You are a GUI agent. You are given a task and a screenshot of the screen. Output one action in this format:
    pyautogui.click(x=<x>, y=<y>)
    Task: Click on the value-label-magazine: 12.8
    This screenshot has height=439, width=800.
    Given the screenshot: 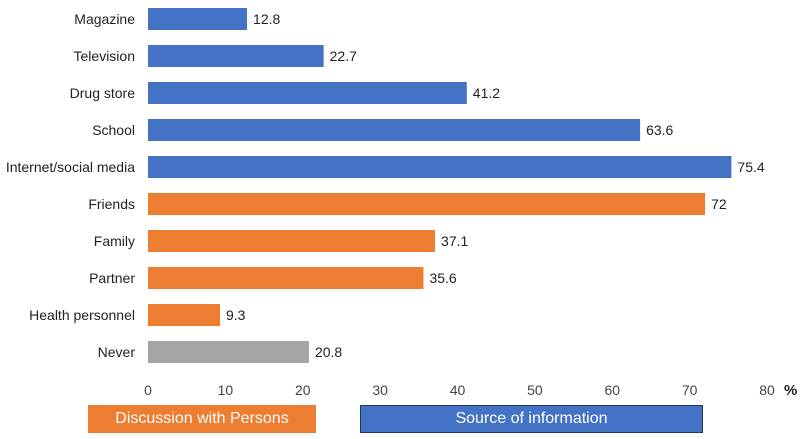 What is the action you would take?
    pyautogui.click(x=266, y=19)
    